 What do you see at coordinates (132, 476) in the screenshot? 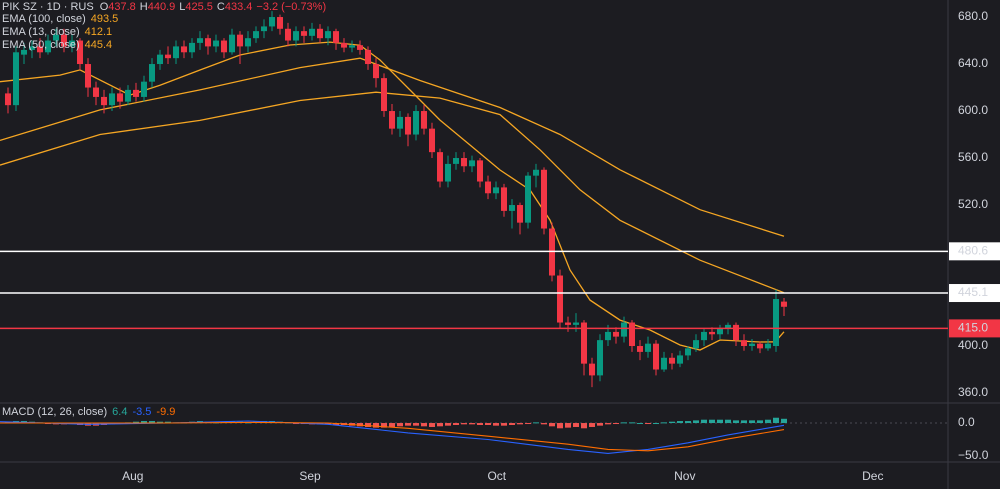
I see `x-tick-label: Aug` at bounding box center [132, 476].